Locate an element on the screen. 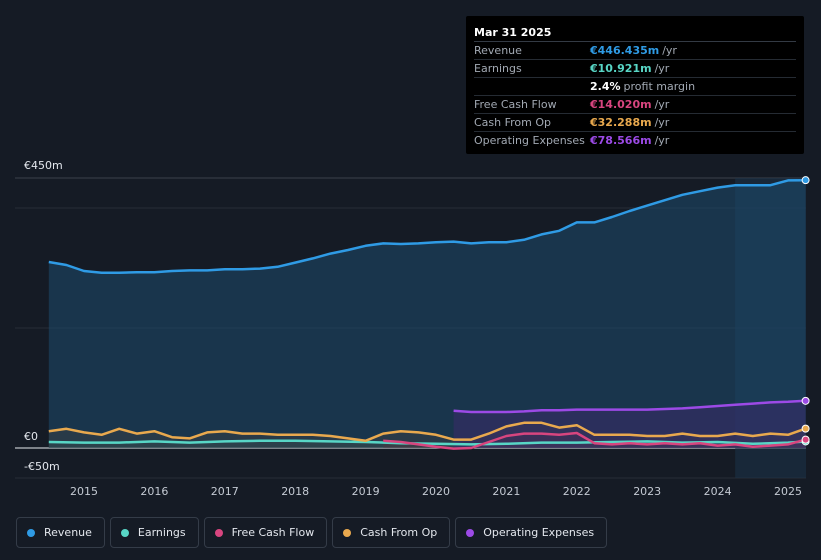 Image resolution: width=821 pixels, height=560 pixels. cash-from-op-endpoint is located at coordinates (805, 428).